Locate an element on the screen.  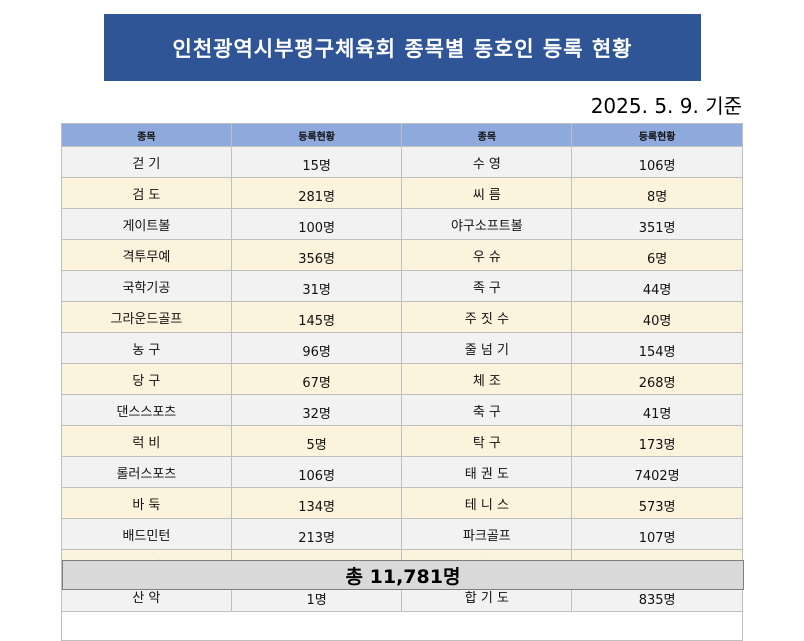
sport-cell: 당 구 is located at coordinates (146, 379).